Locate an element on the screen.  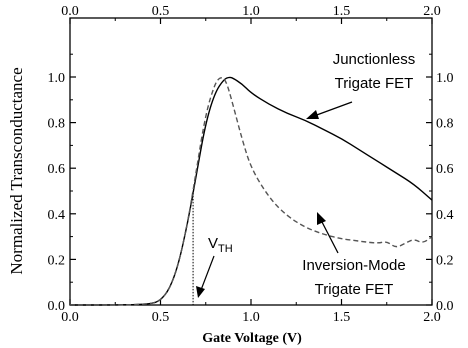
x-tick-label: 2.0 is located at coordinates (432, 317).